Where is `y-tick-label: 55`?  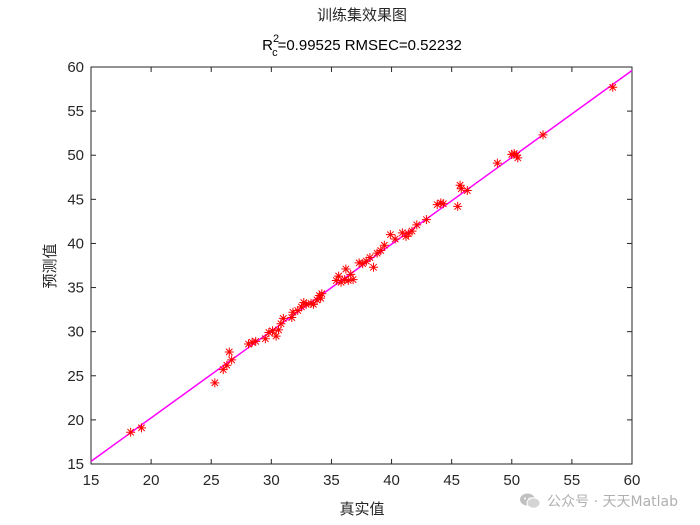 y-tick-label: 55 is located at coordinates (75, 111).